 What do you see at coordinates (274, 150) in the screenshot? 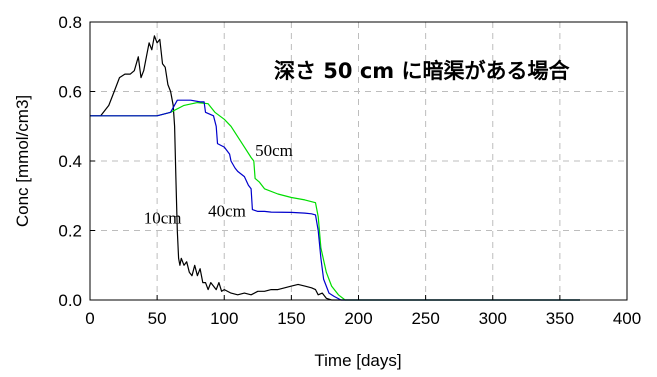
I see `series-label-50cm: 50cm` at bounding box center [274, 150].